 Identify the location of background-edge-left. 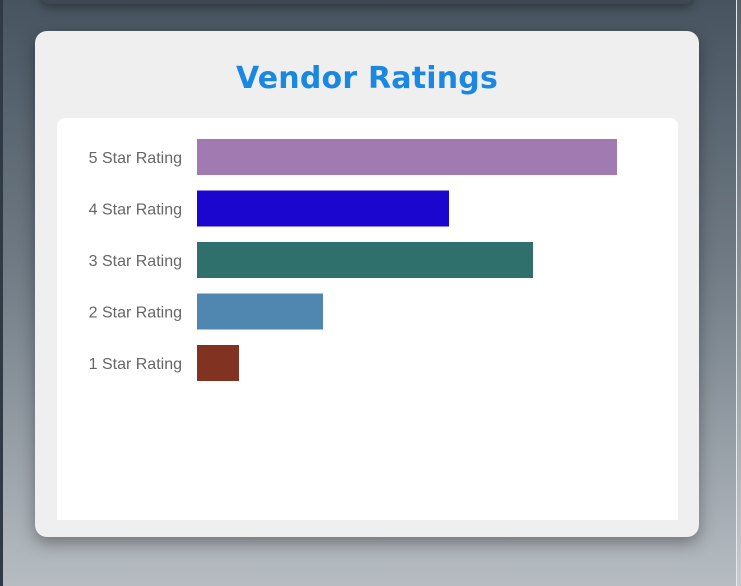
(1, 293).